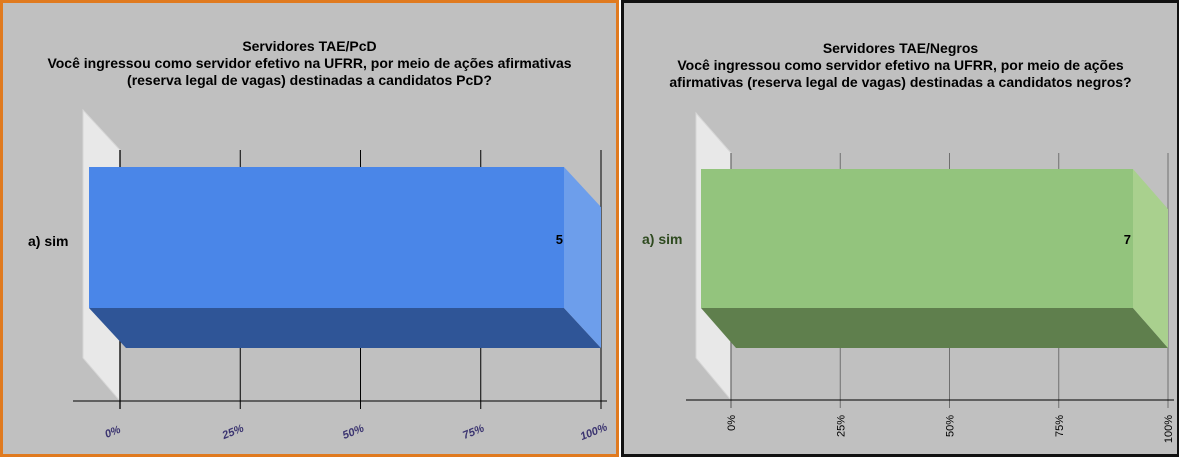 The width and height of the screenshot is (1179, 460). What do you see at coordinates (309, 46) in the screenshot?
I see `chart-title-line: Servidores TAE/PcD` at bounding box center [309, 46].